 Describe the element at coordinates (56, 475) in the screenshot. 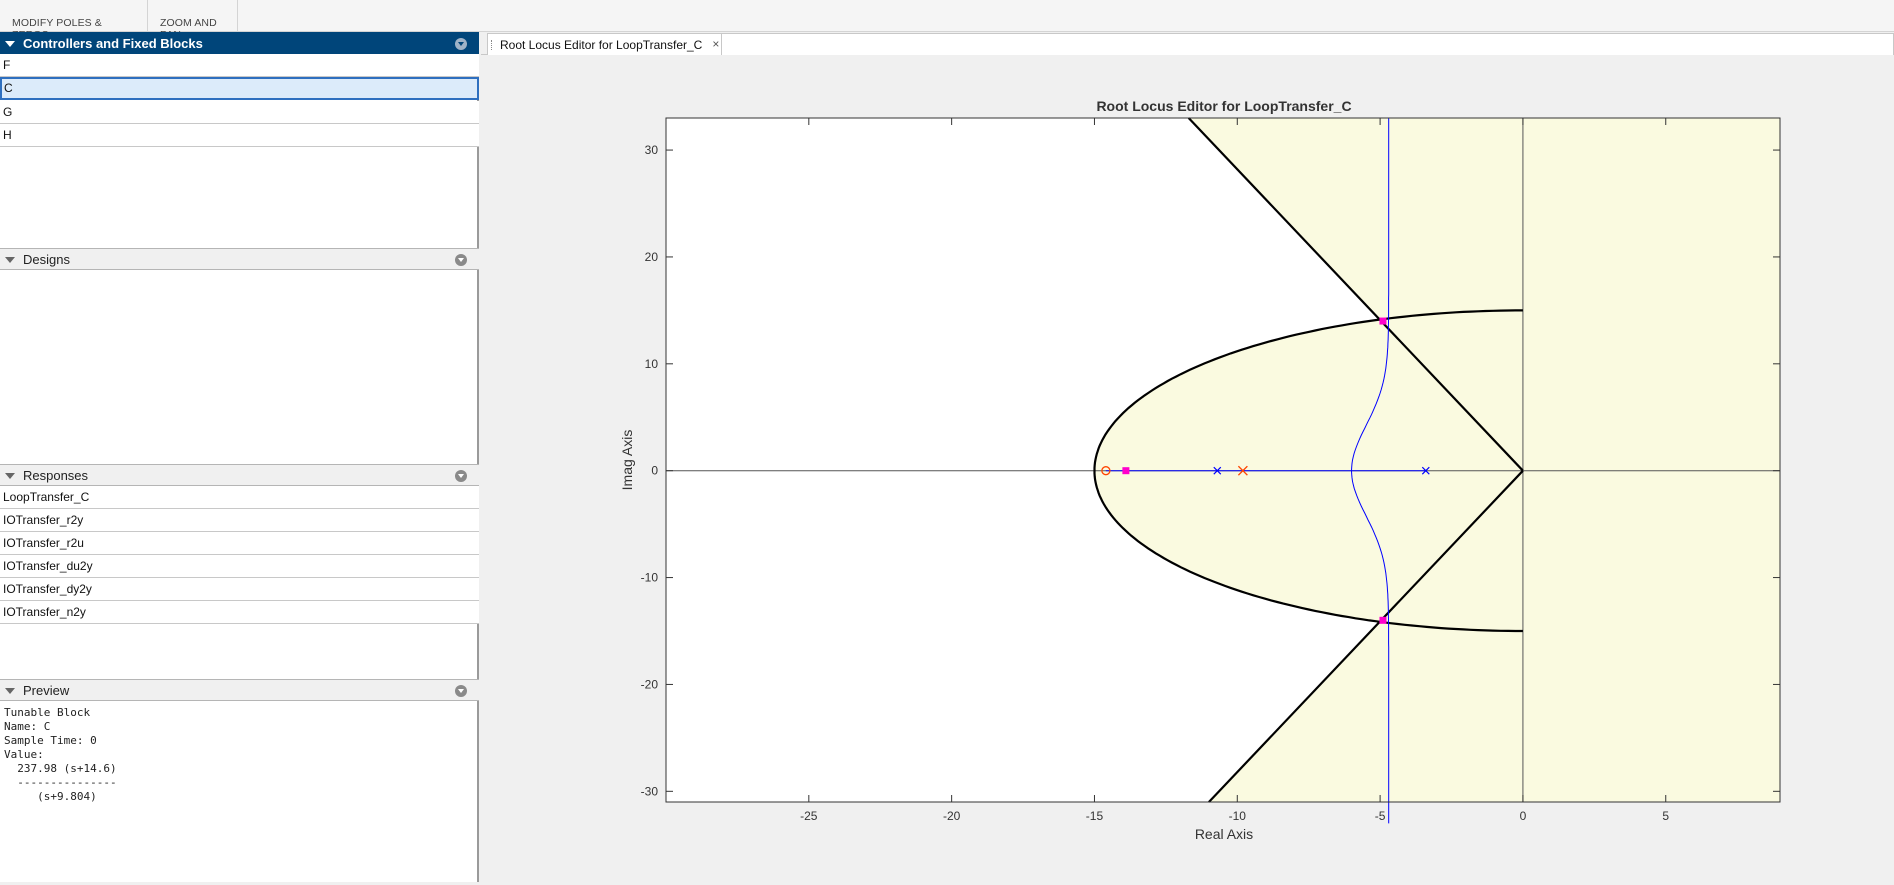

I see `responses-section-title: Responses` at that location.